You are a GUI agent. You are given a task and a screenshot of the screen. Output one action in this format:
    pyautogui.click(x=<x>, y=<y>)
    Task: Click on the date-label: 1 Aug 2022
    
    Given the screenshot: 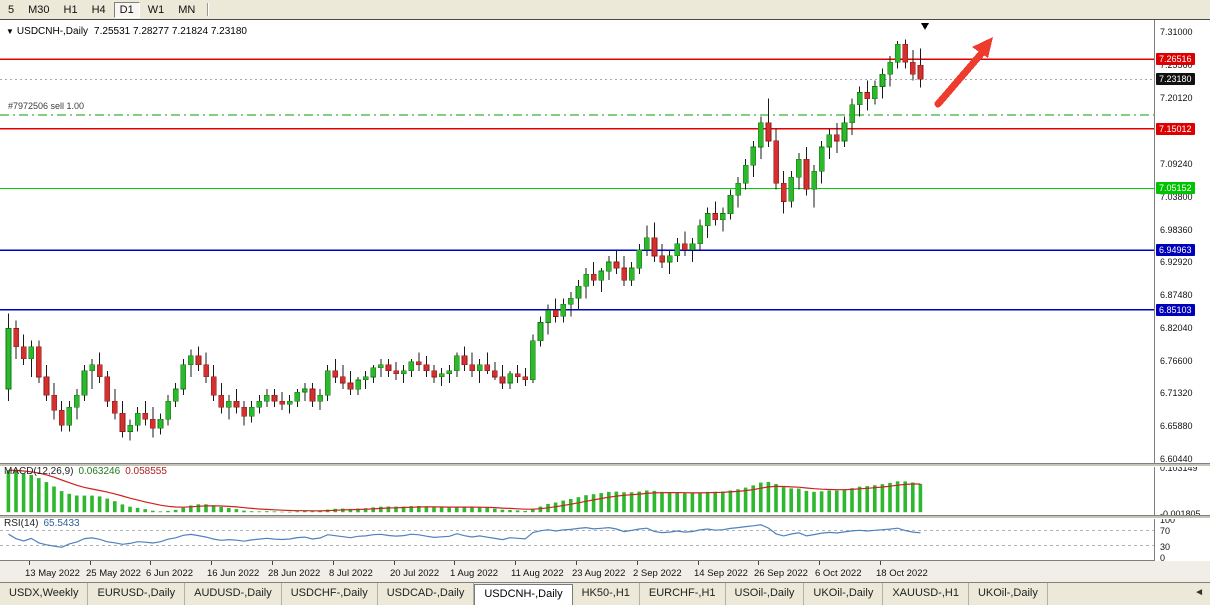 What is the action you would take?
    pyautogui.click(x=474, y=573)
    